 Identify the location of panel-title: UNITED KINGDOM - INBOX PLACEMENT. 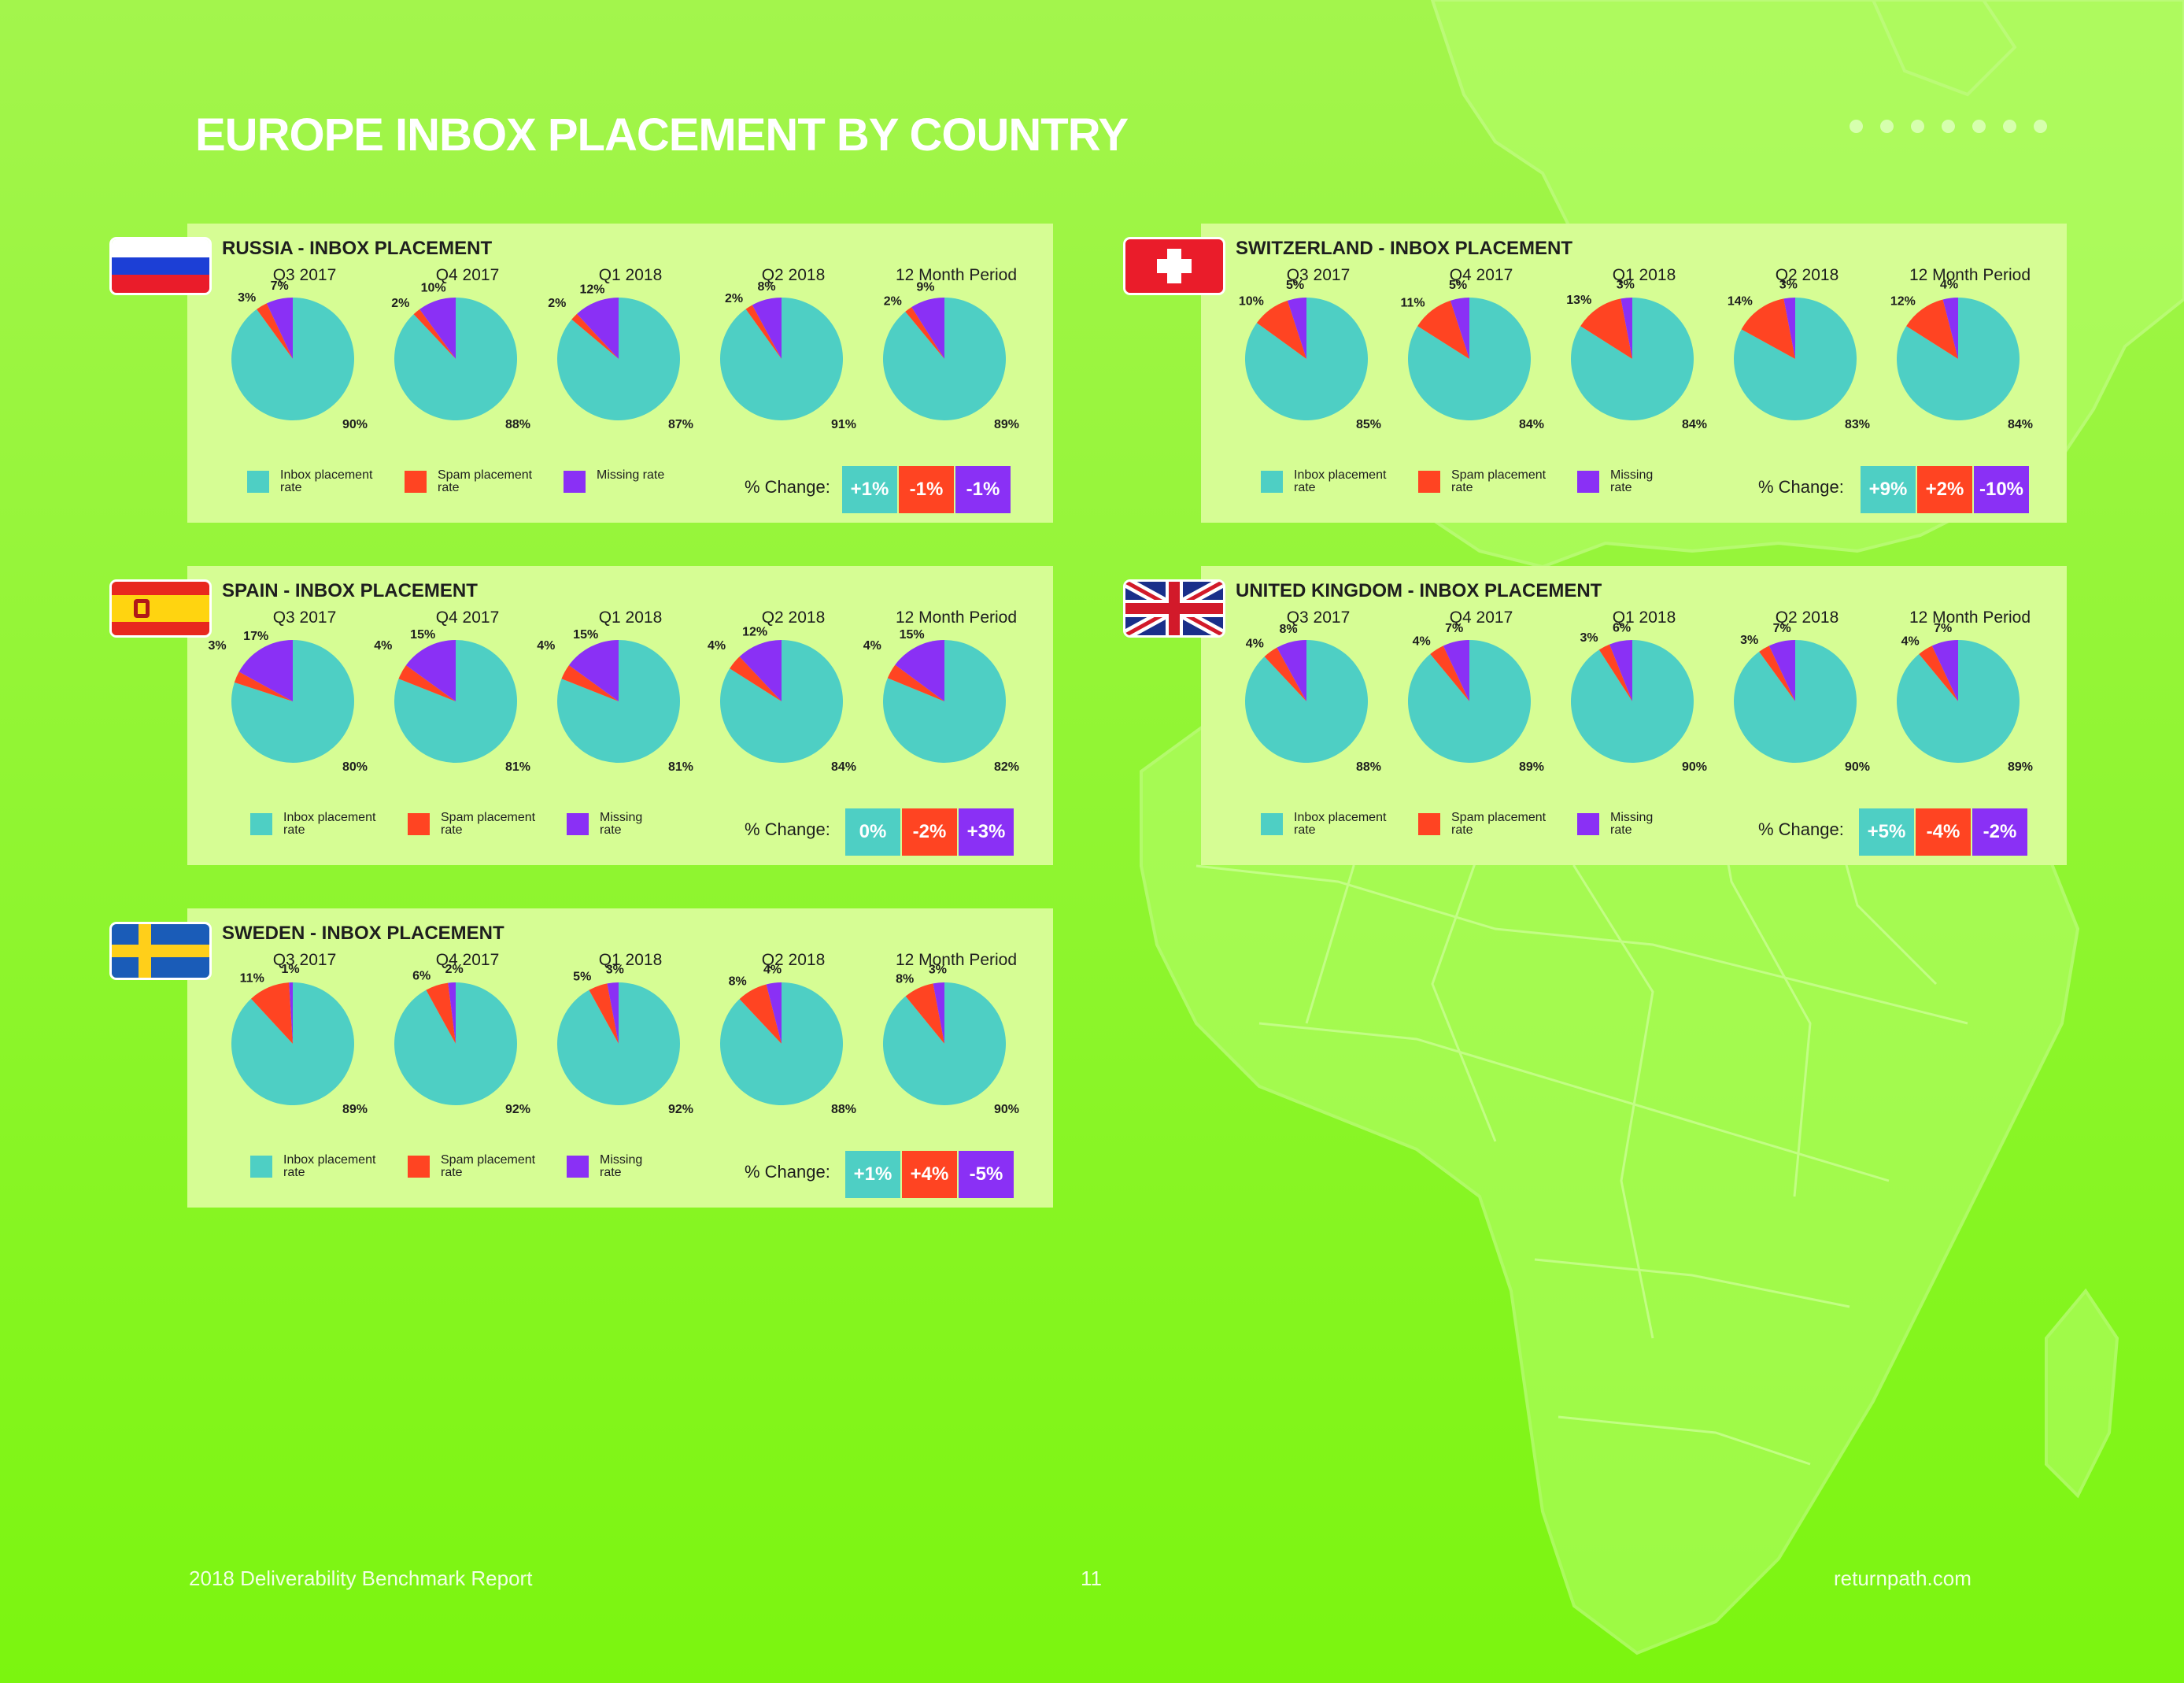
(1419, 590).